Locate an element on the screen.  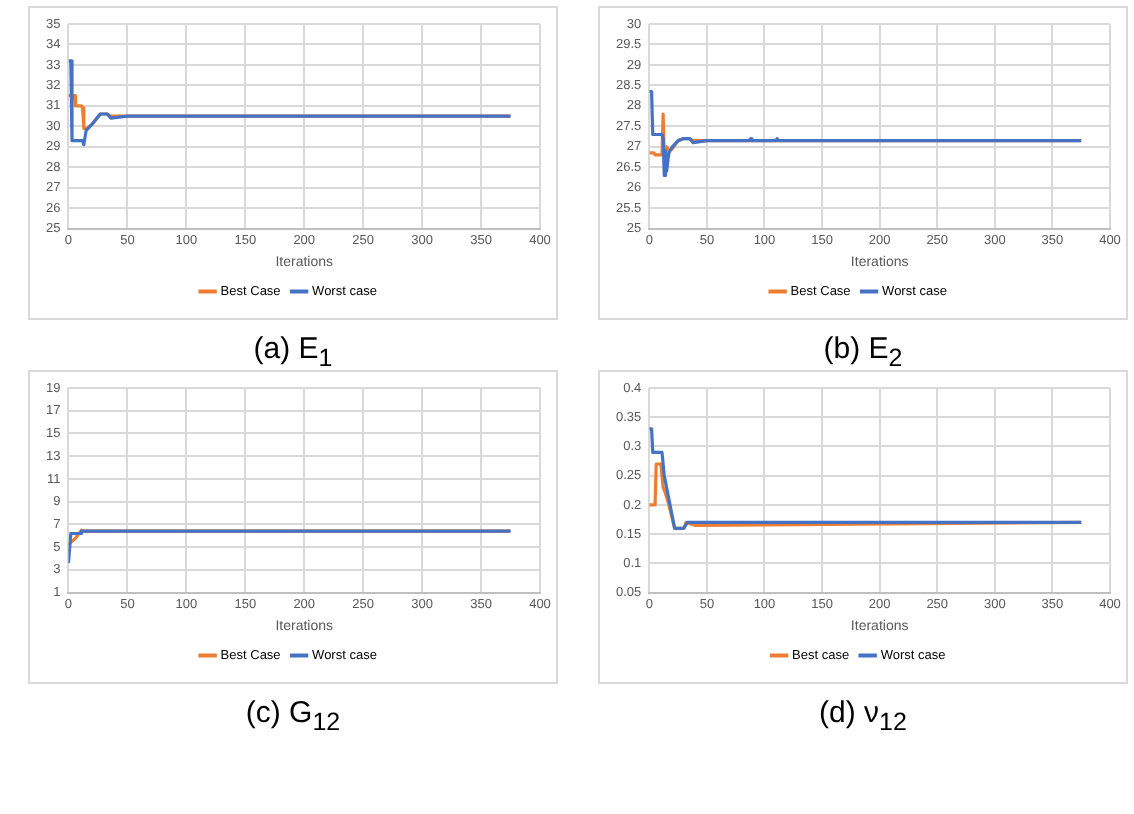
text: (b) E$_{2}$ is located at coordinates (863, 352).